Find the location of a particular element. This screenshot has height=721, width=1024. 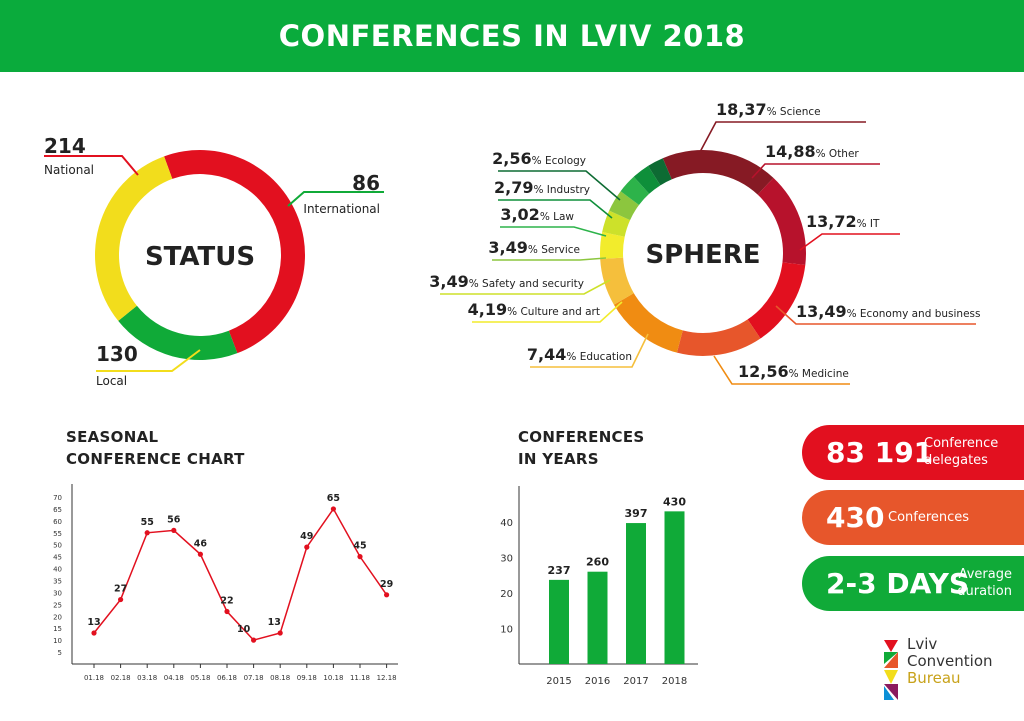

years-ytick-3: 40 is located at coordinates (506, 523).